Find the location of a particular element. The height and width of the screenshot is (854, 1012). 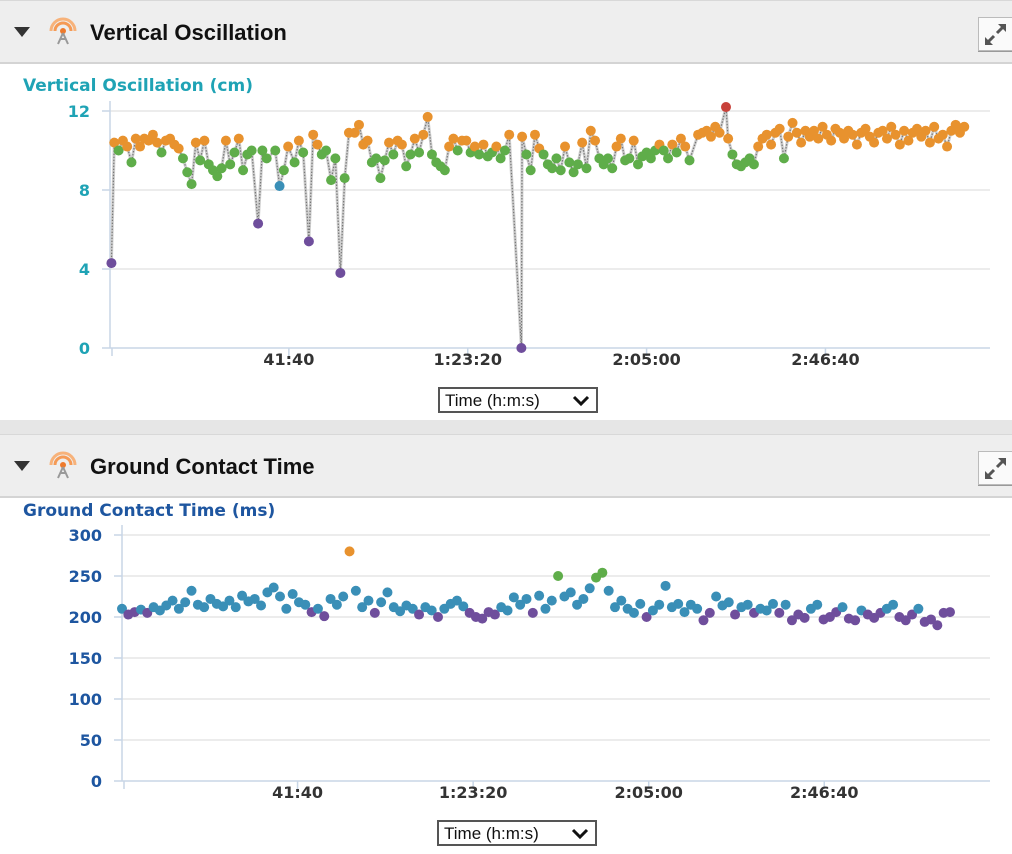

panel-header: Ground Contact Time is located at coordinates (506, 466).